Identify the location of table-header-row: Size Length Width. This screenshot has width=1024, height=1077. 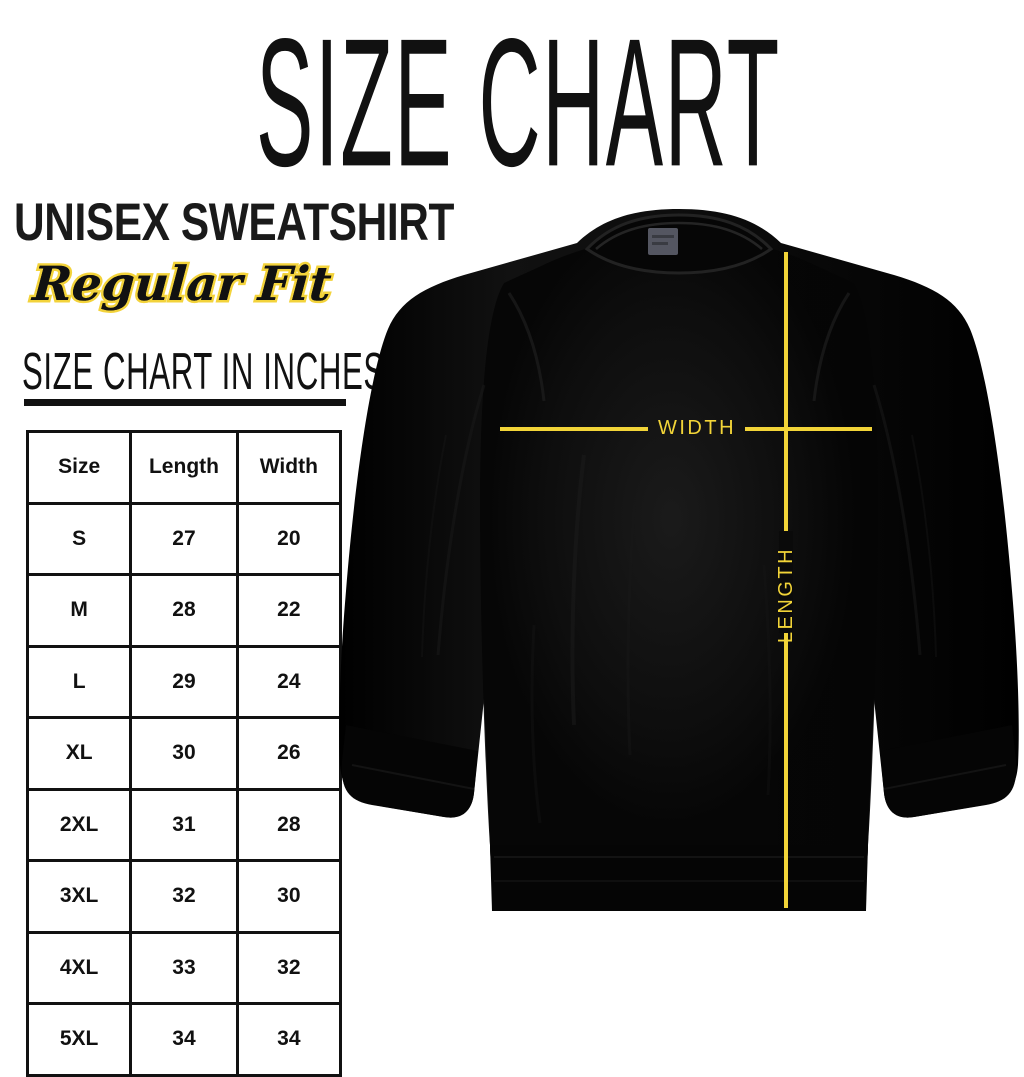
(184, 467).